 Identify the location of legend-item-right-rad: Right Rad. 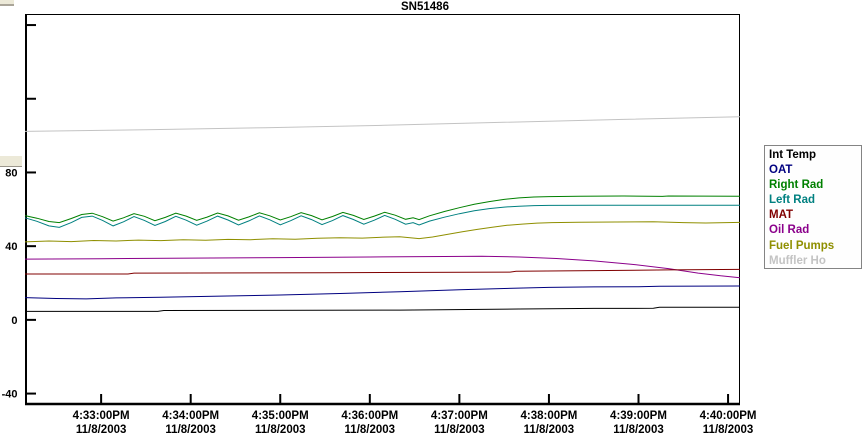
(796, 185).